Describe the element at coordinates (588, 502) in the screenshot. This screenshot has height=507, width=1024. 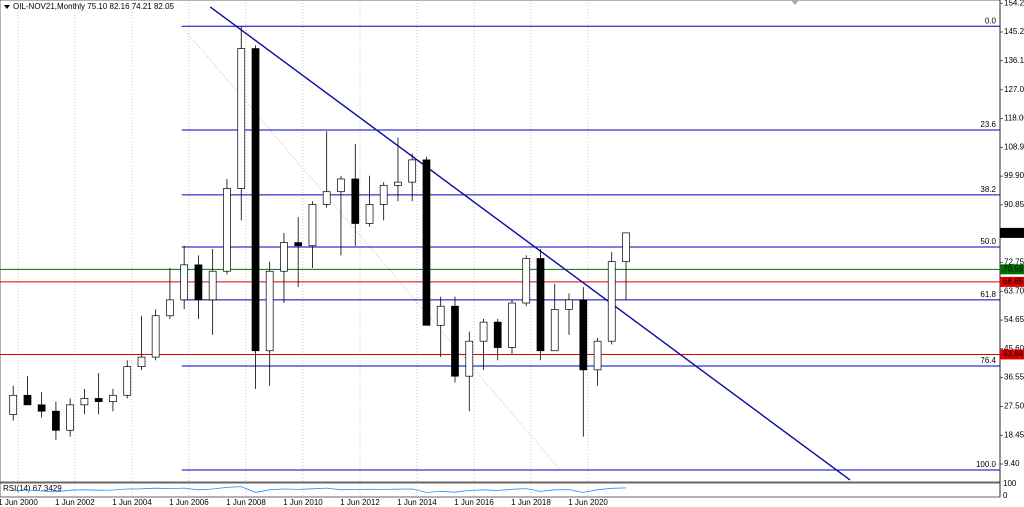
I see `x-tick-label: 1 Jun 2020` at that location.